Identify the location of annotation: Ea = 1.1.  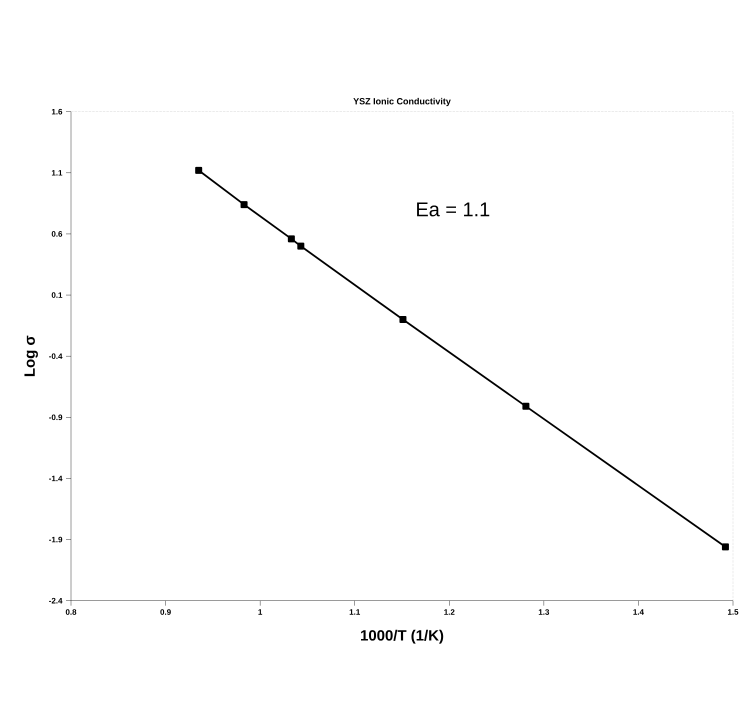
(453, 209).